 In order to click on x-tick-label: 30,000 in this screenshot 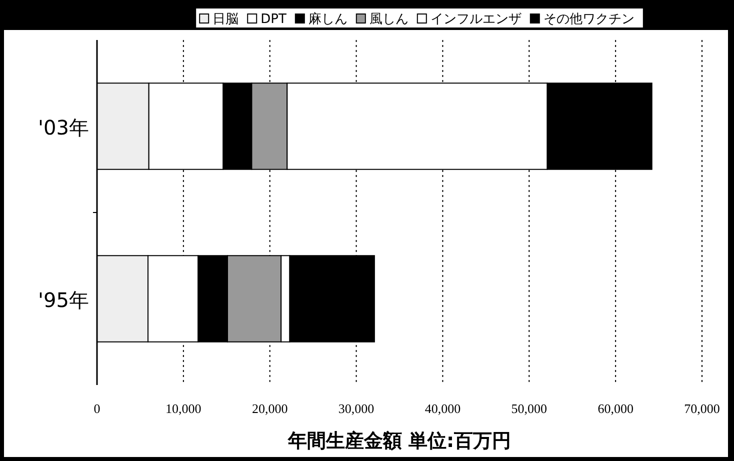, I will do `click(356, 408)`.